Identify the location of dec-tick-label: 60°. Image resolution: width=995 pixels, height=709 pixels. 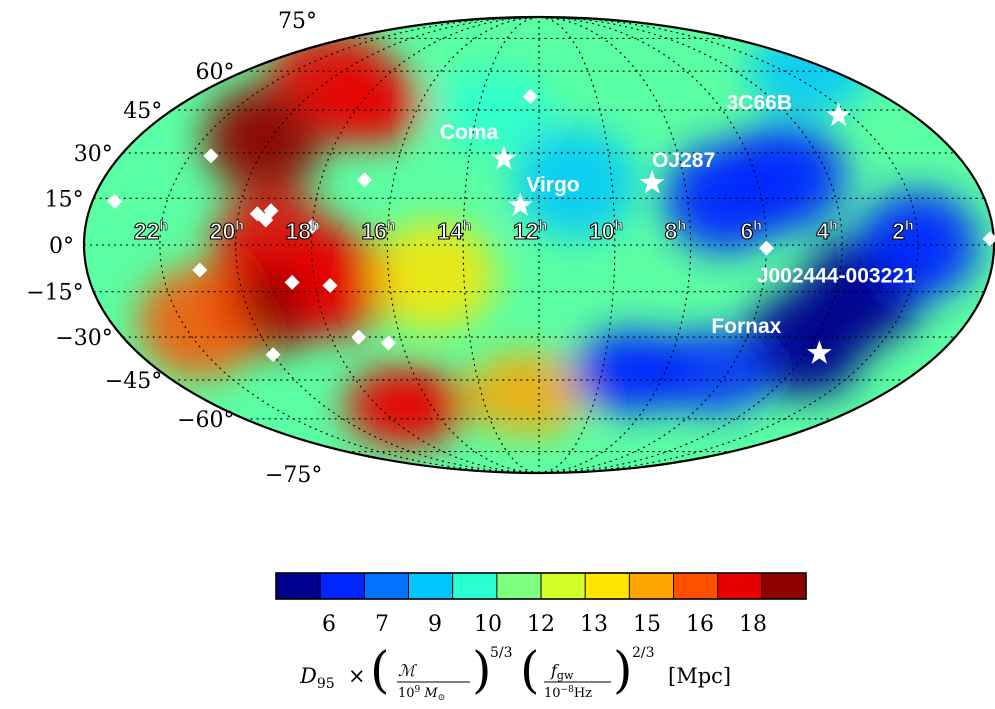
(215, 72).